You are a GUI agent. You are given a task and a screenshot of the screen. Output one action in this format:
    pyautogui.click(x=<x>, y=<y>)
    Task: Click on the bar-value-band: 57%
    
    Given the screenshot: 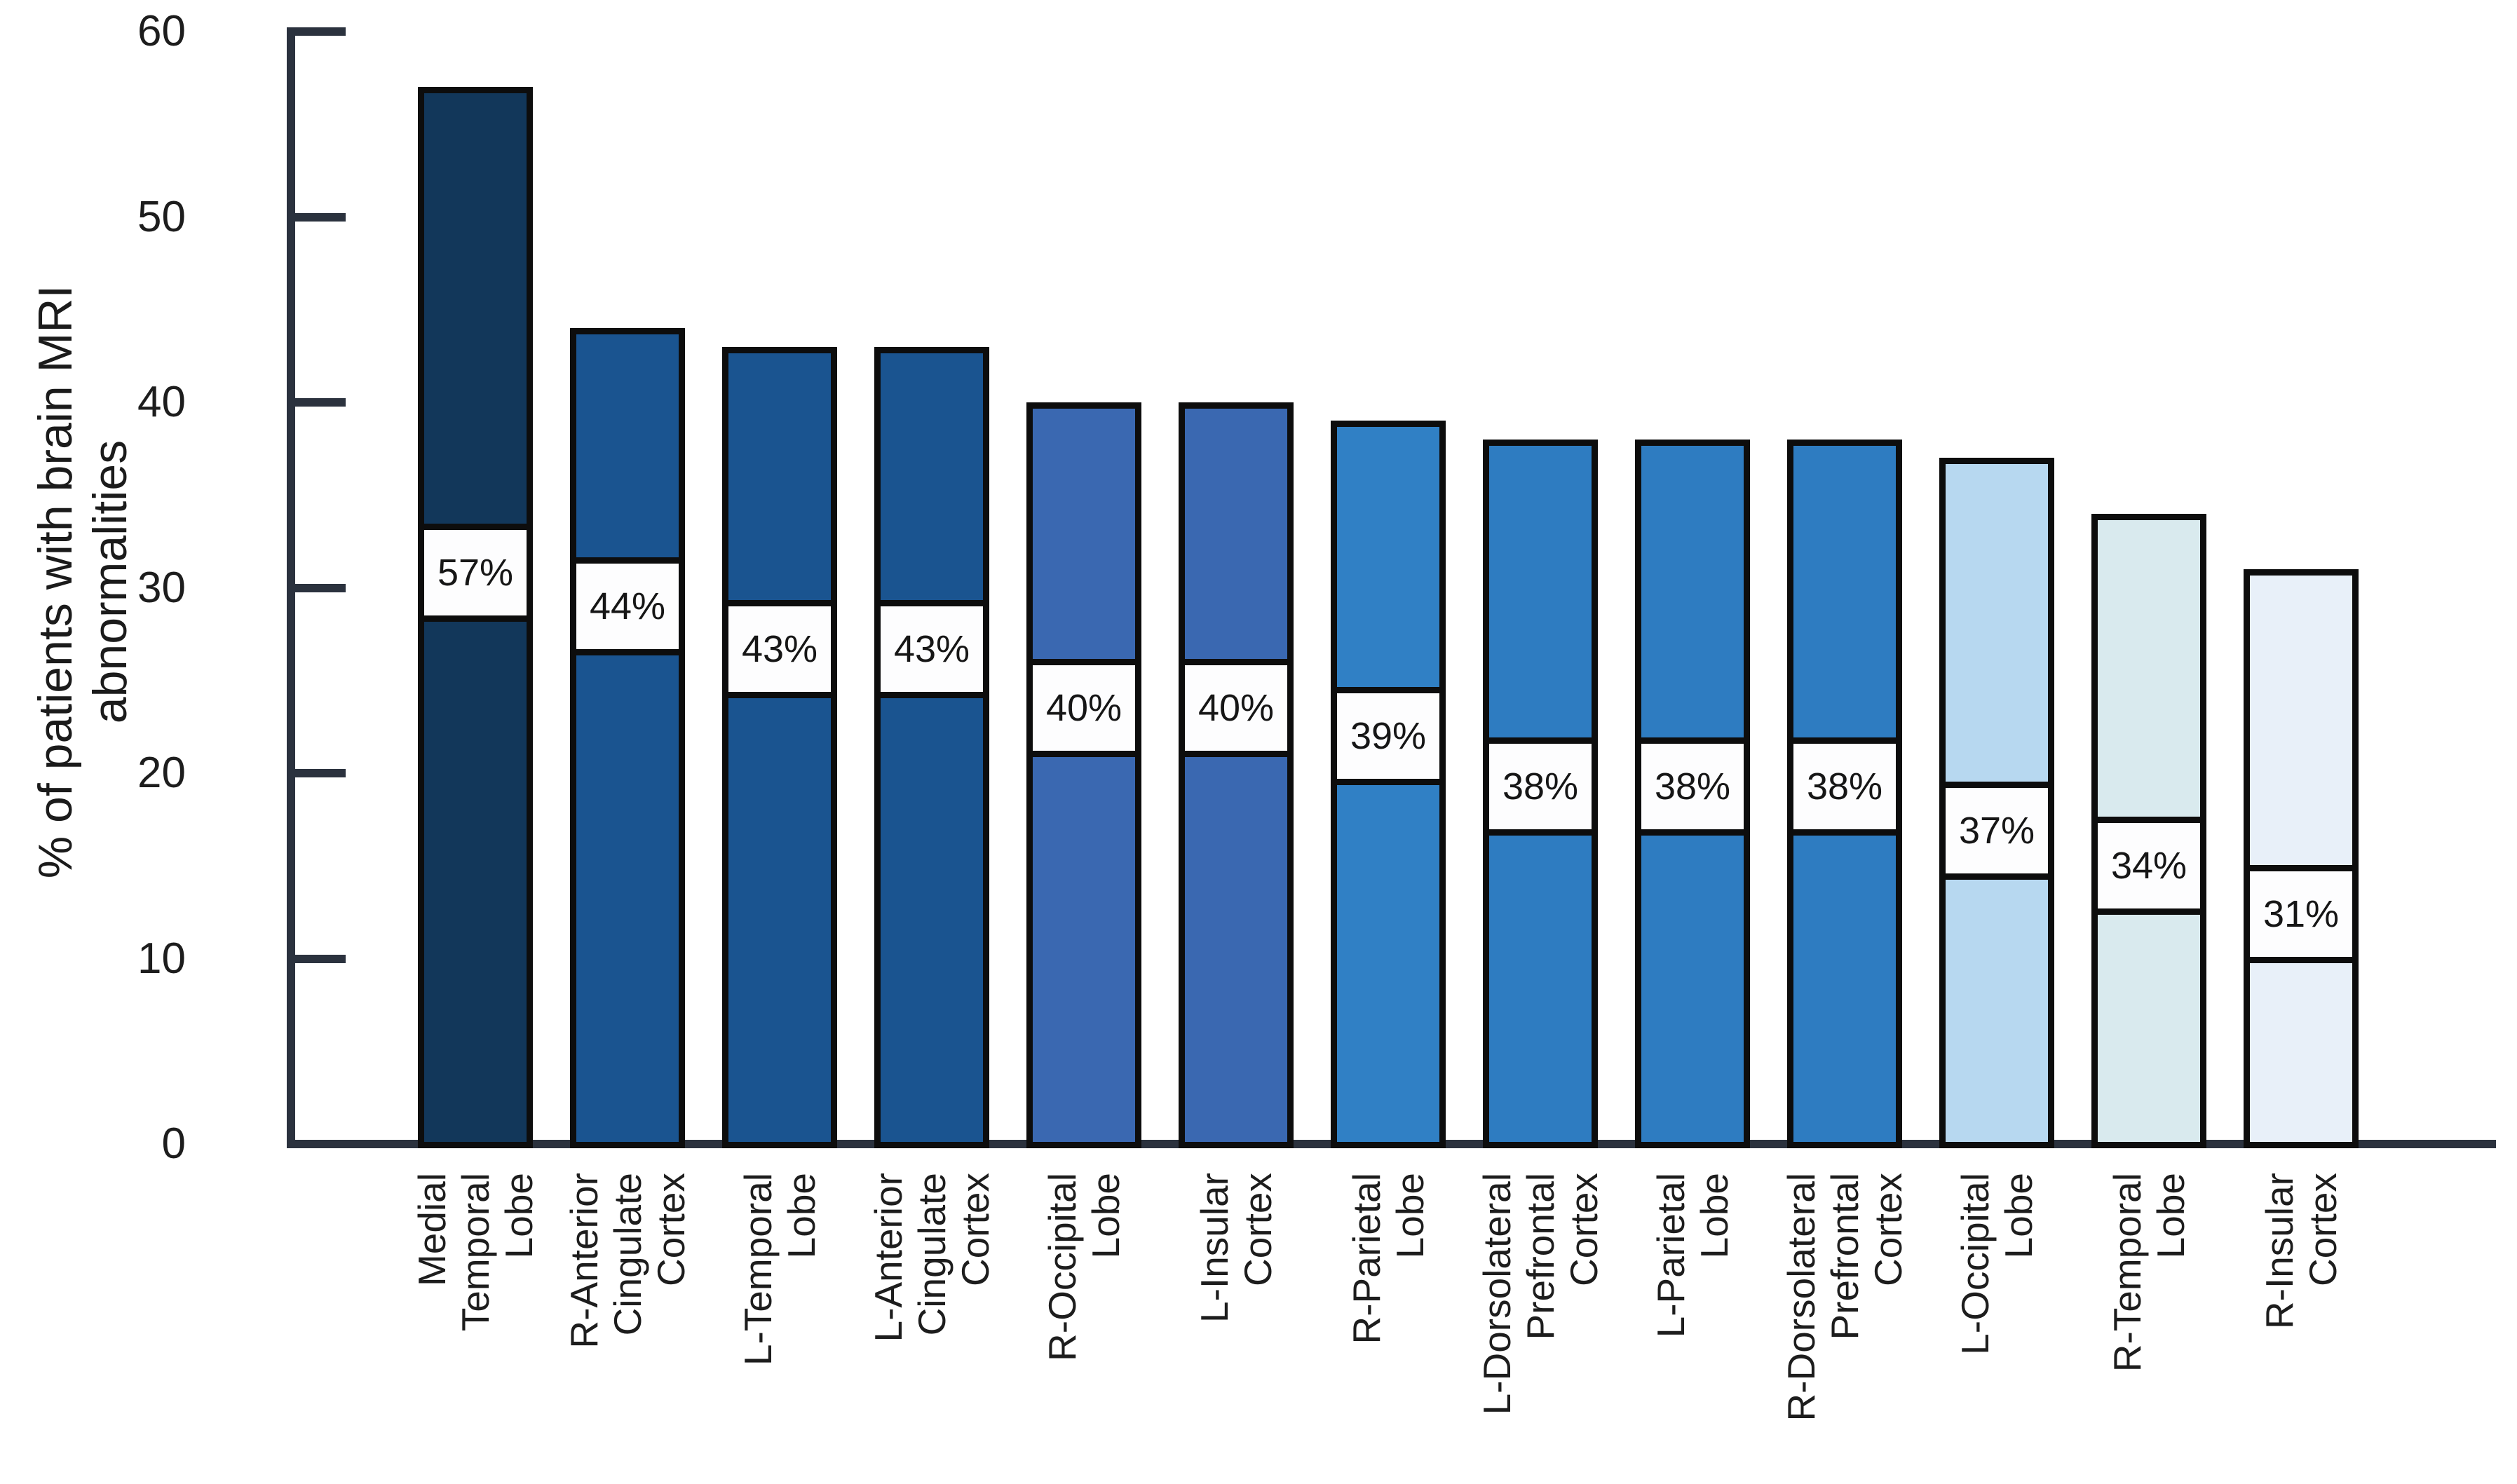 What is the action you would take?
    pyautogui.click(x=475, y=573)
    